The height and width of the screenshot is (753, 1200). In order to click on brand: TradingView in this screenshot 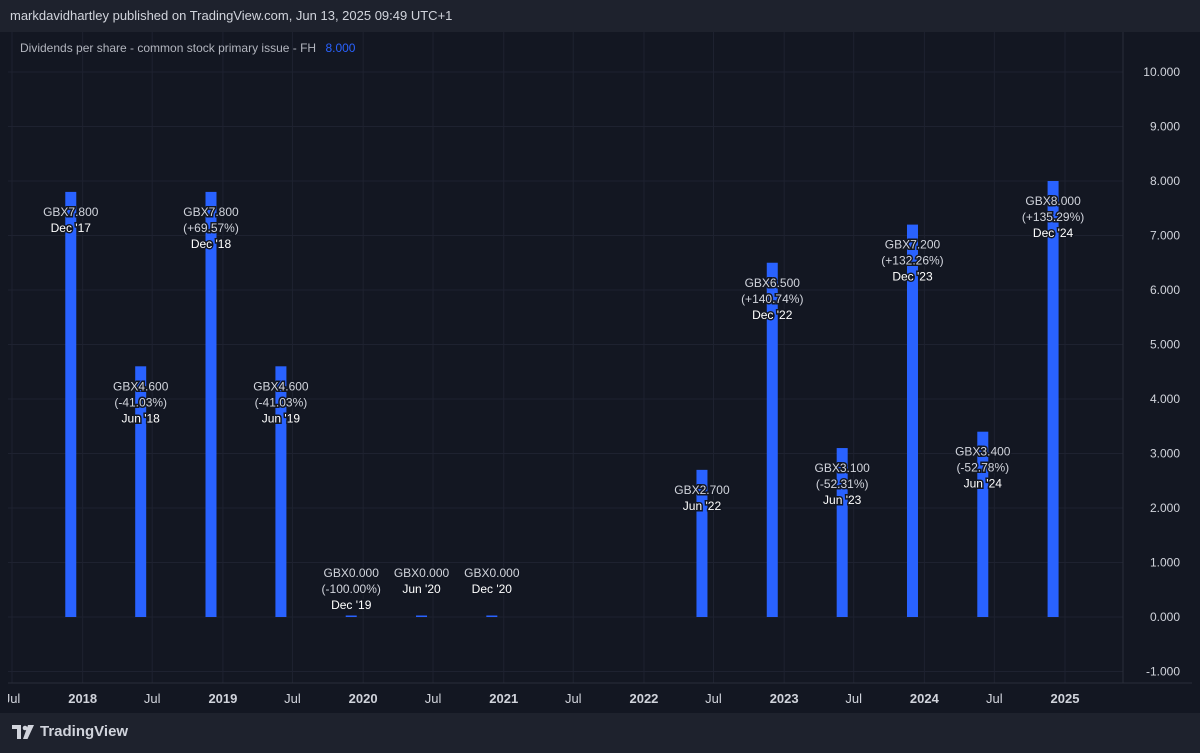, I will do `click(70, 731)`.